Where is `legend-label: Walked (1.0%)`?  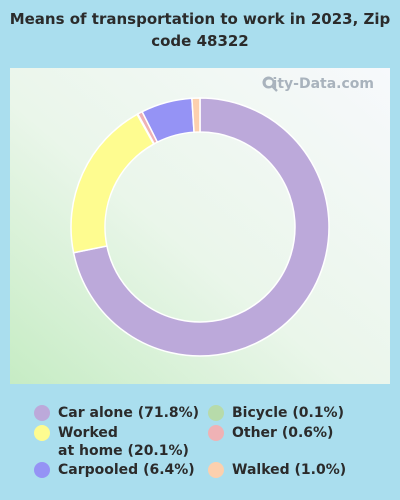
legend-label: Walked (1.0%) is located at coordinates (289, 470).